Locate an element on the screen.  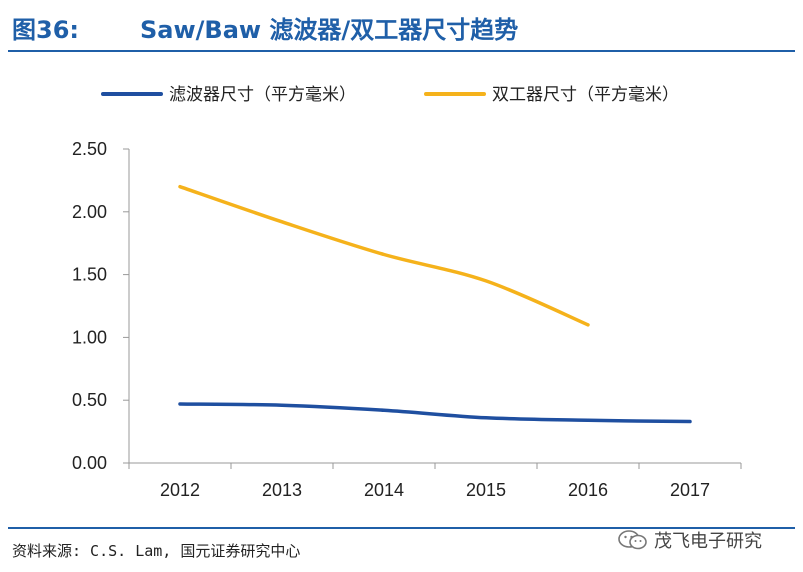
header-divider is located at coordinates (401, 51).